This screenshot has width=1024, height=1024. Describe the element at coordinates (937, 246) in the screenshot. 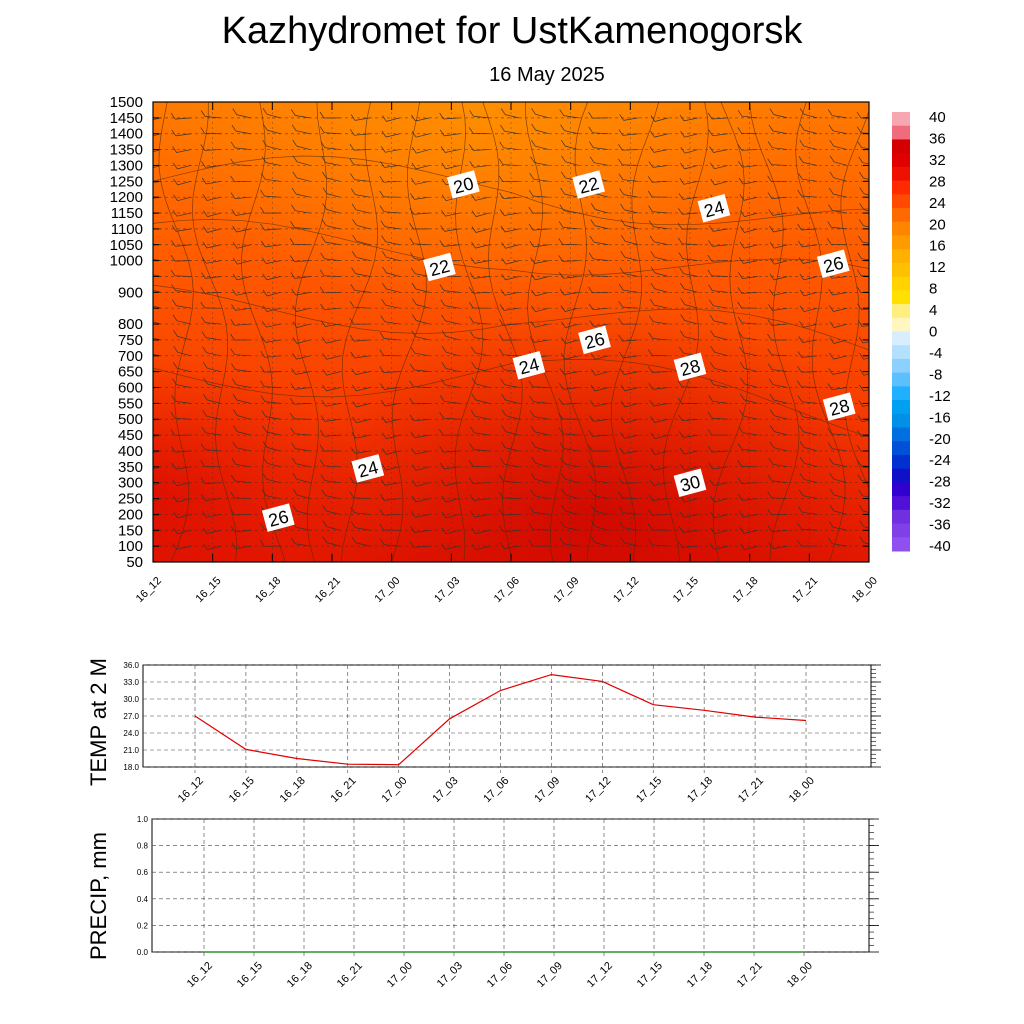

I see `colorbar-label: 16` at that location.